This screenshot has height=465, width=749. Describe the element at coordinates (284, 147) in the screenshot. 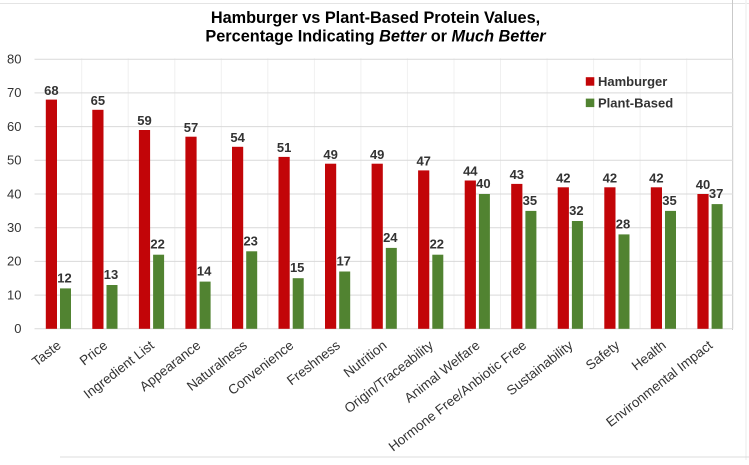

I see `svg-text: 51` at that location.